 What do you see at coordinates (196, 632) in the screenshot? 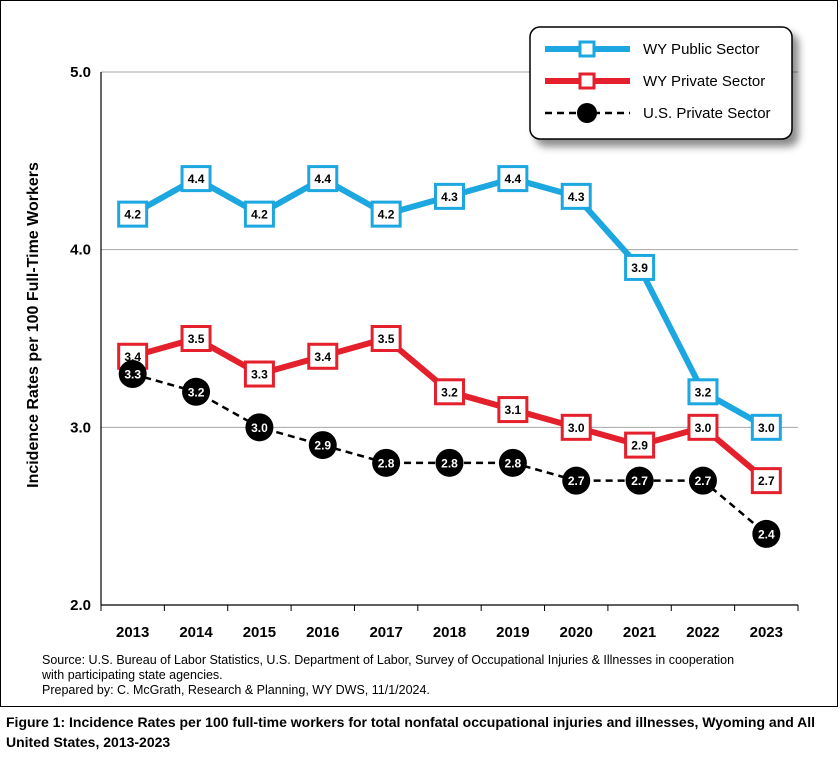
I see `x-tick-label: 2014` at bounding box center [196, 632].